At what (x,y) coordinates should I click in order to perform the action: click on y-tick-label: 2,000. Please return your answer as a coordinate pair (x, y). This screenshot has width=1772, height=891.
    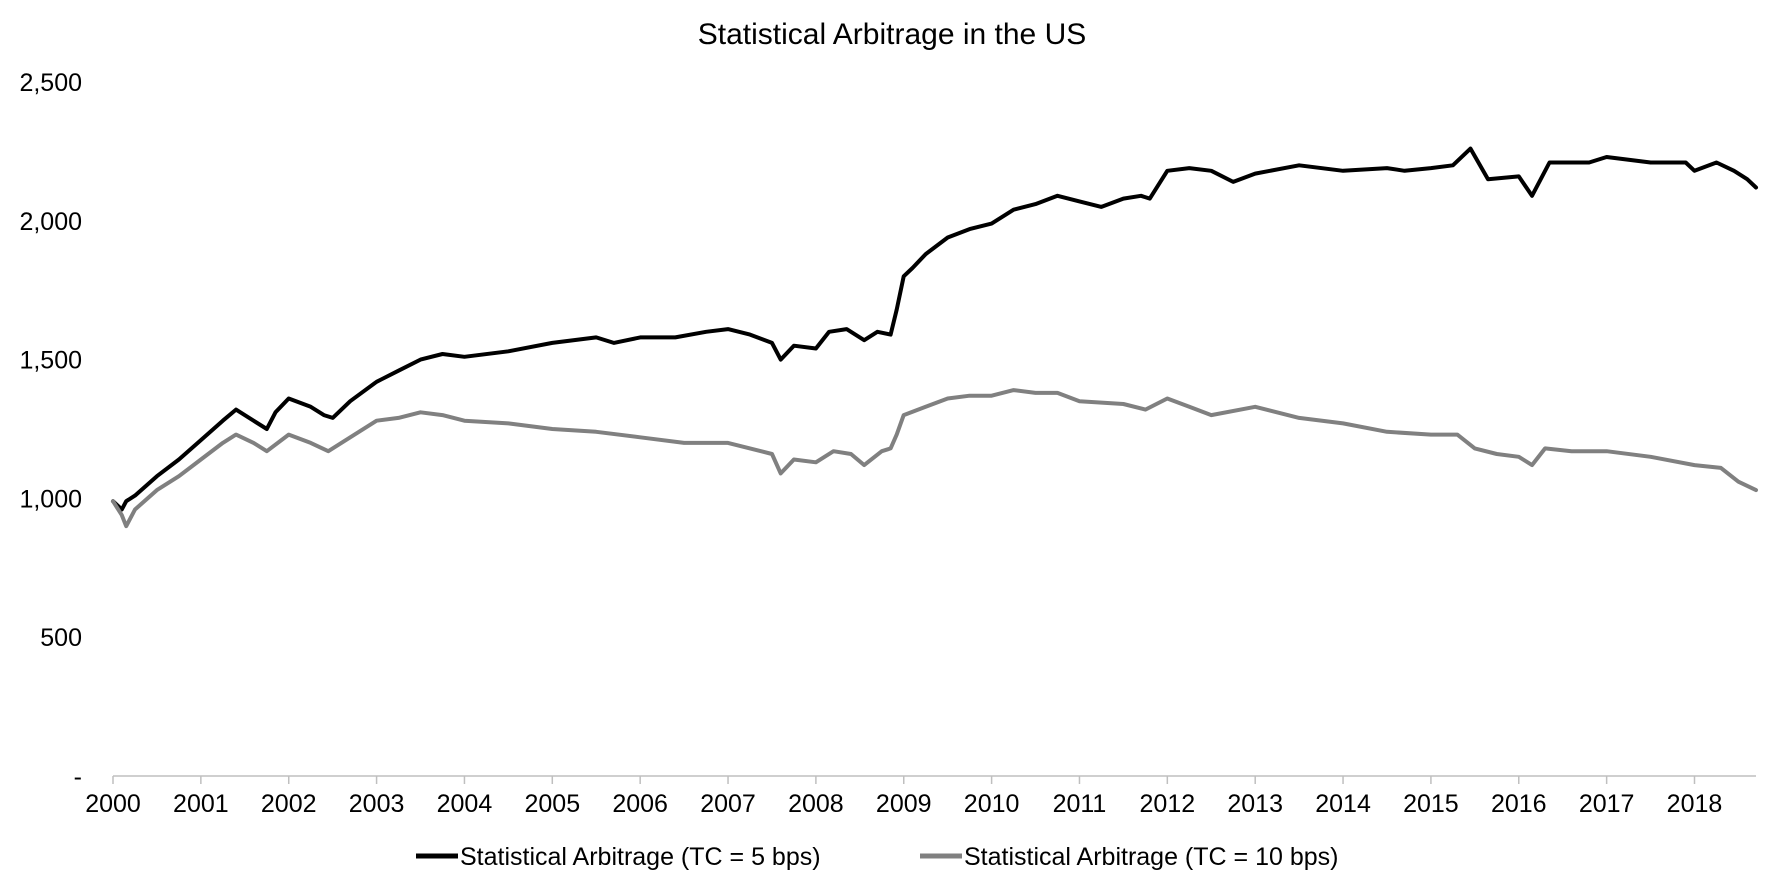
    Looking at the image, I should click on (50, 222).